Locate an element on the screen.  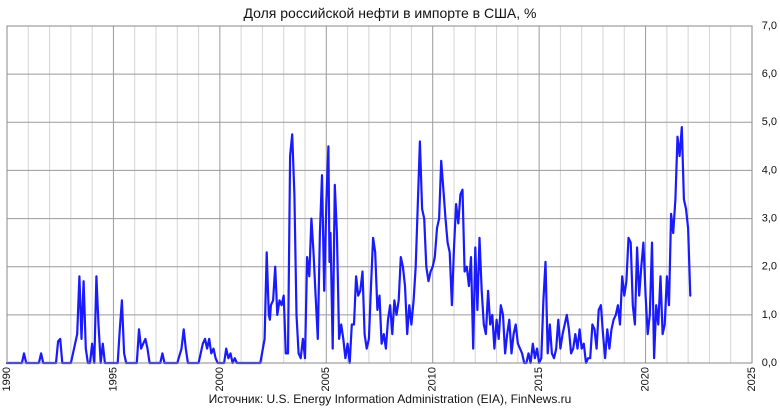
y-tick-label: 4,0 is located at coordinates (769, 170).